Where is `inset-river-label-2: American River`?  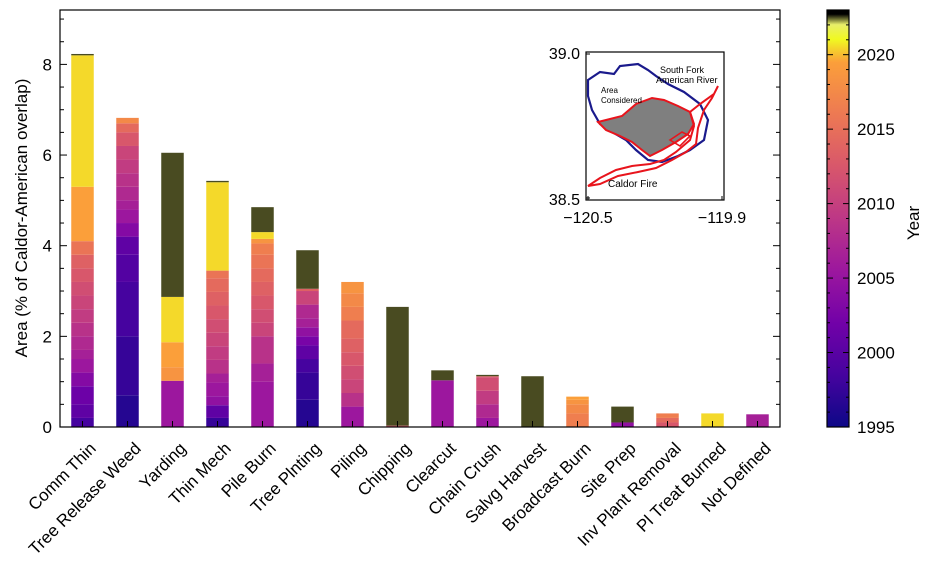 inset-river-label-2: American River is located at coordinates (687, 80).